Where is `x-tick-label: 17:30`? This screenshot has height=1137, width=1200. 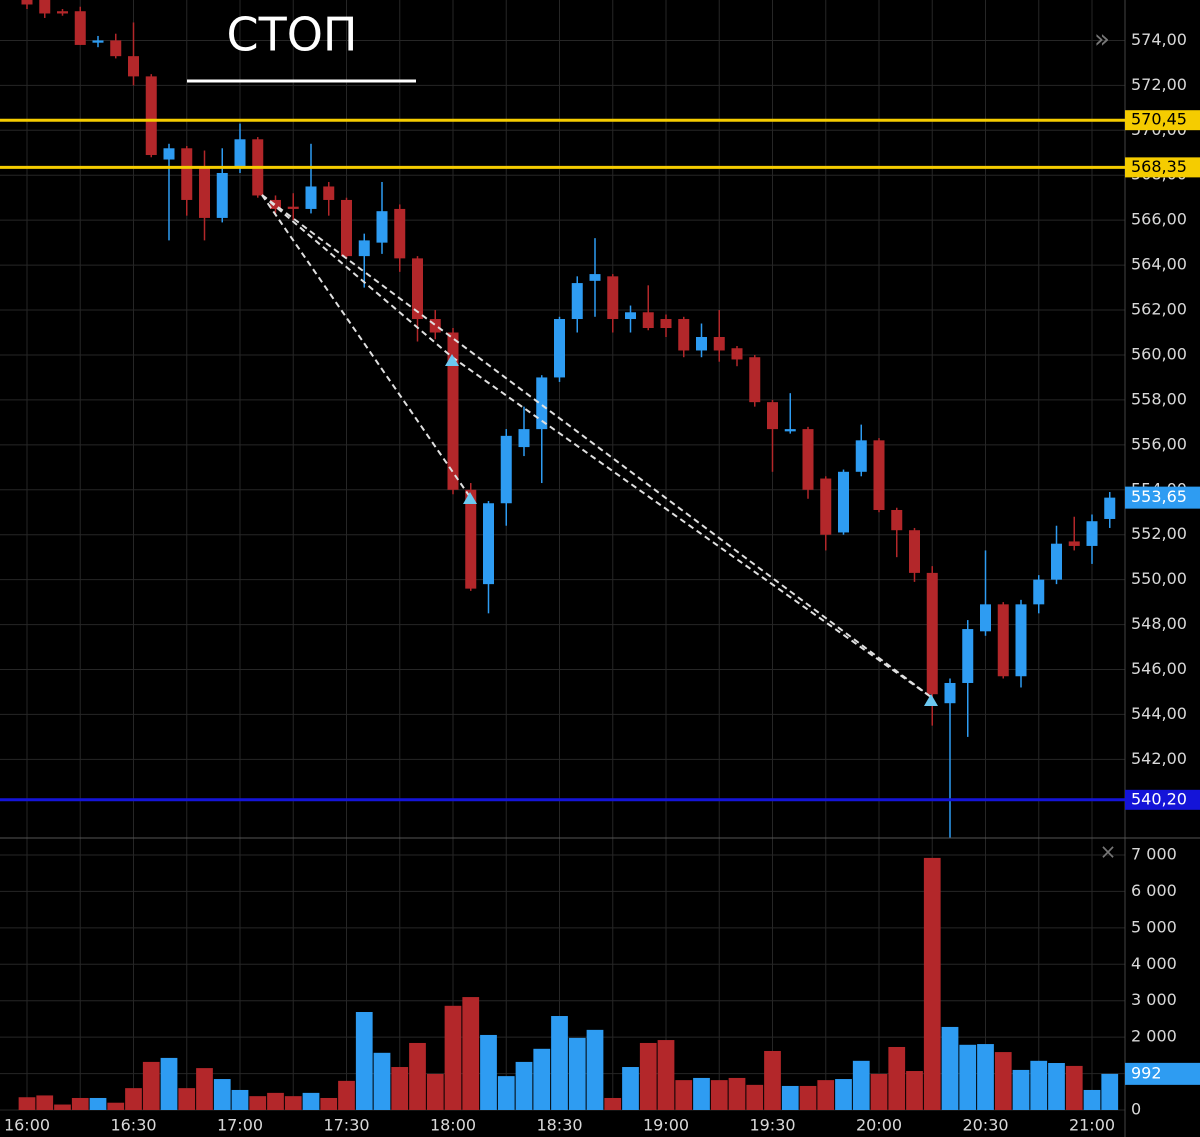 x-tick-label: 17:30 is located at coordinates (346, 1125).